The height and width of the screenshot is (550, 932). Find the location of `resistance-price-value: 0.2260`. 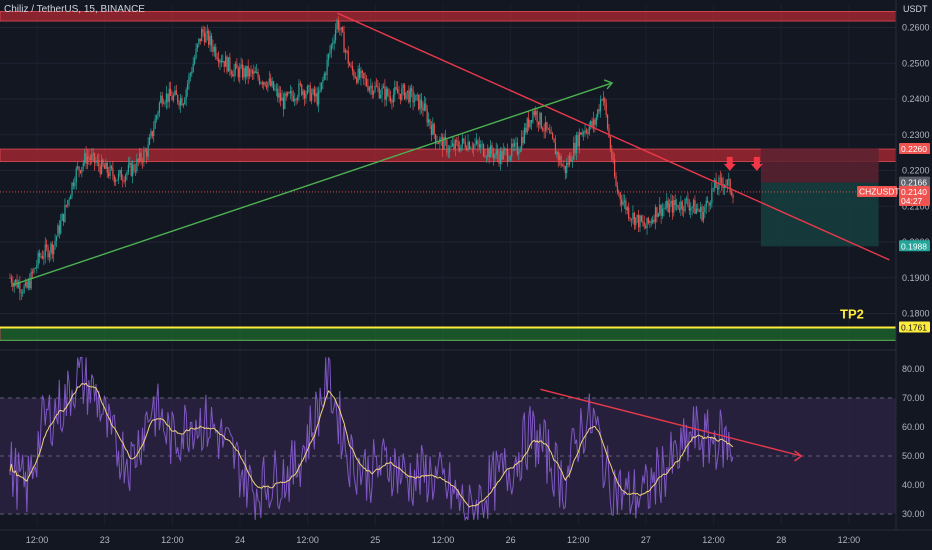

resistance-price-value: 0.2260 is located at coordinates (914, 149).